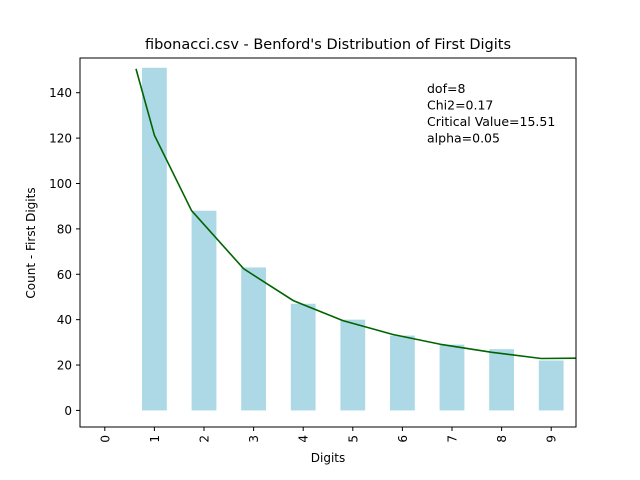 This screenshot has height=480, width=640. What do you see at coordinates (502, 439) in the screenshot?
I see `x-tick-label: 8` at bounding box center [502, 439].